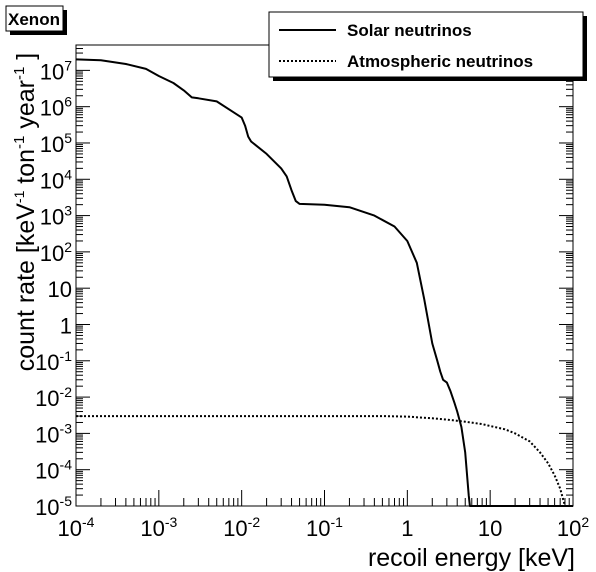  What do you see at coordinates (25, 212) in the screenshot?
I see `y-axis-title: count rate [keV-1 ton-1 year-1 ]` at bounding box center [25, 212].